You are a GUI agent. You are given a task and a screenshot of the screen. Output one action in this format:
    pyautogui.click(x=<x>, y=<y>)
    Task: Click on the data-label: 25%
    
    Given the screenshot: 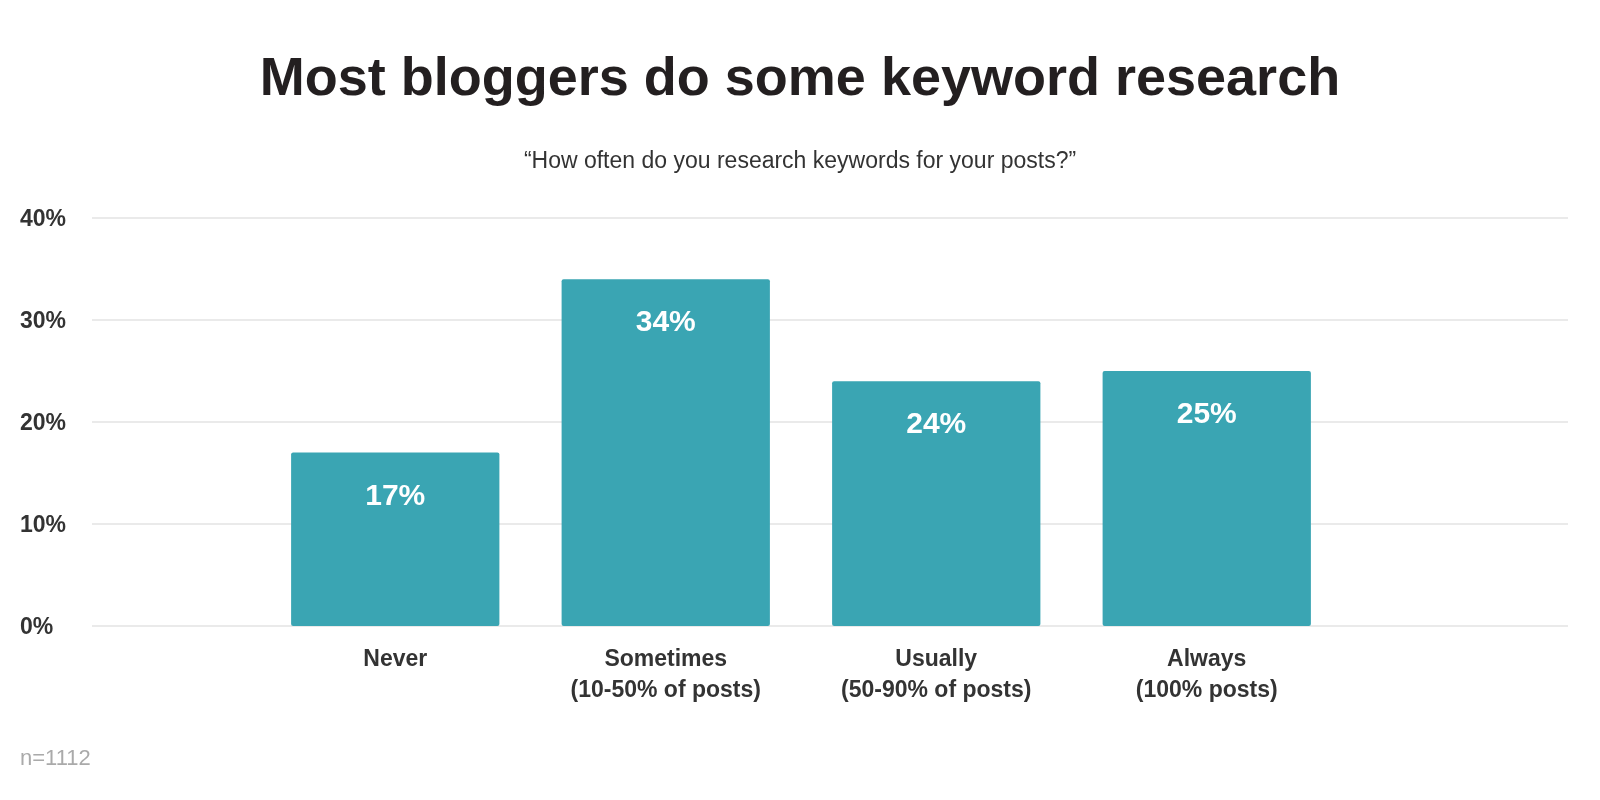 What is the action you would take?
    pyautogui.click(x=1206, y=412)
    